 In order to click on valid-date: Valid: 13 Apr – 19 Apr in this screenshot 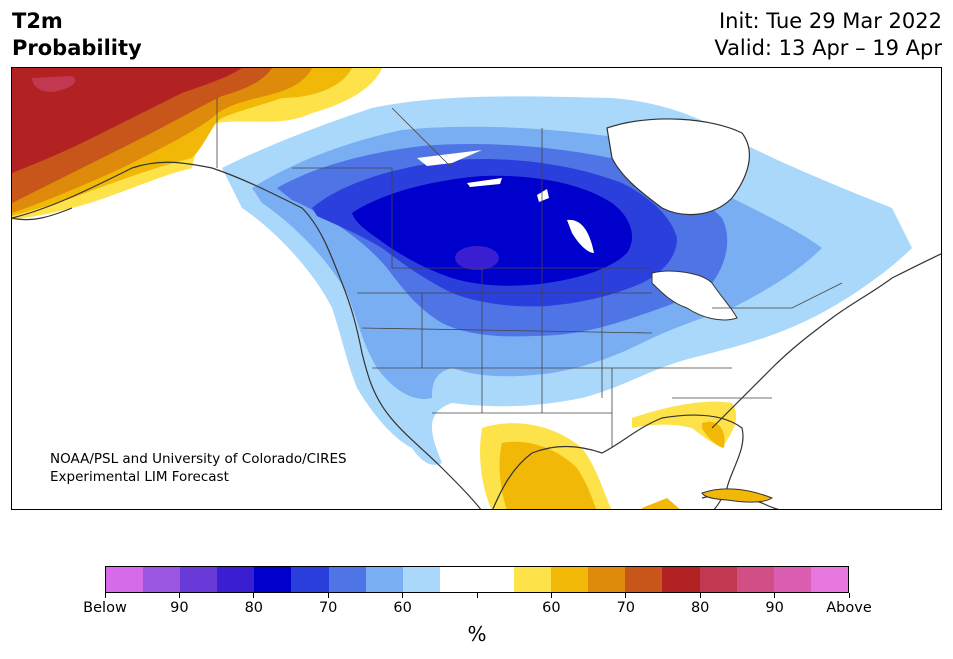, I will do `click(828, 48)`.